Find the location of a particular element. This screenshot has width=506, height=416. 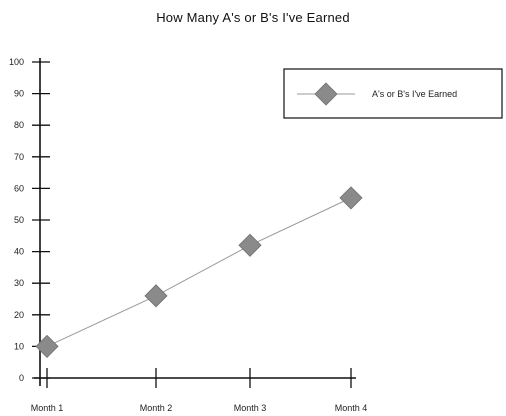

x-tick-label: Month 4 is located at coordinates (351, 408).